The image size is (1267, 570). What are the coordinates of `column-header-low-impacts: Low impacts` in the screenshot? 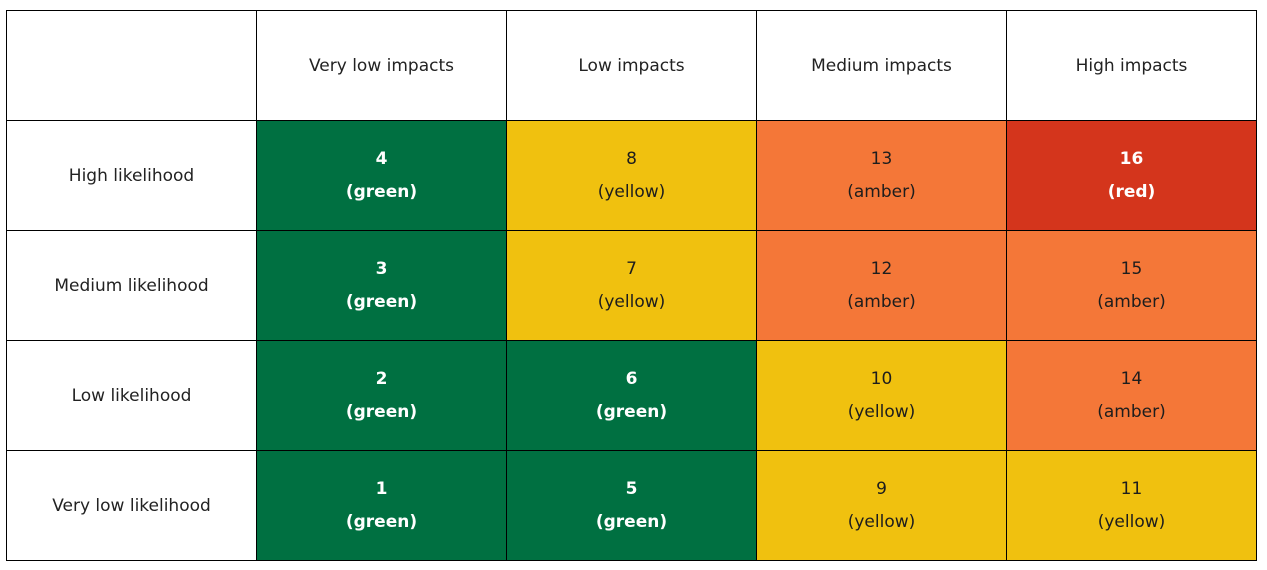 It's located at (631, 65).